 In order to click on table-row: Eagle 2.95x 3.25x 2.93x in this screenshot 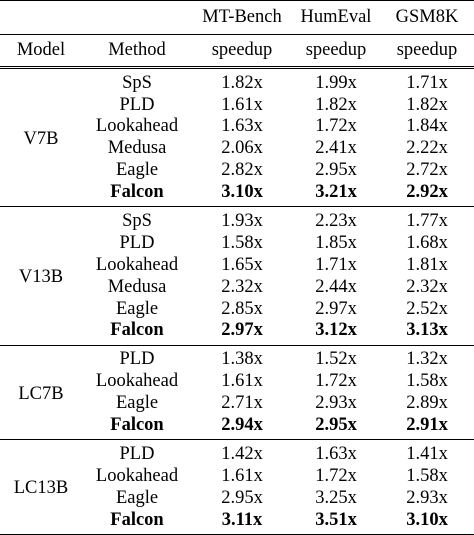, I will do `click(237, 498)`.